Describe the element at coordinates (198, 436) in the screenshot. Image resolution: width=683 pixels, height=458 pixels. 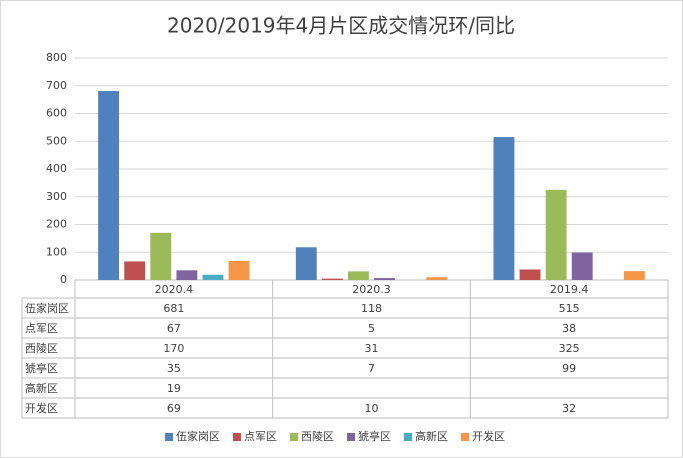
I see `legend-label: 伍家岗区` at that location.